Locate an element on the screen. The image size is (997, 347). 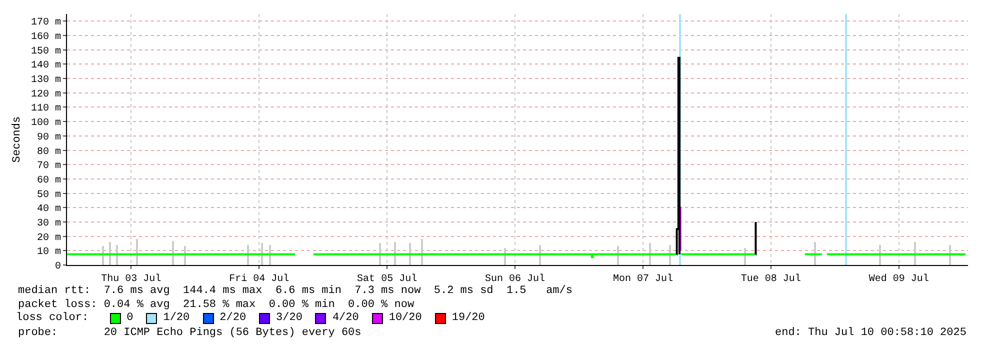
x-tick-label: Wed 09 Jul is located at coordinates (898, 279).